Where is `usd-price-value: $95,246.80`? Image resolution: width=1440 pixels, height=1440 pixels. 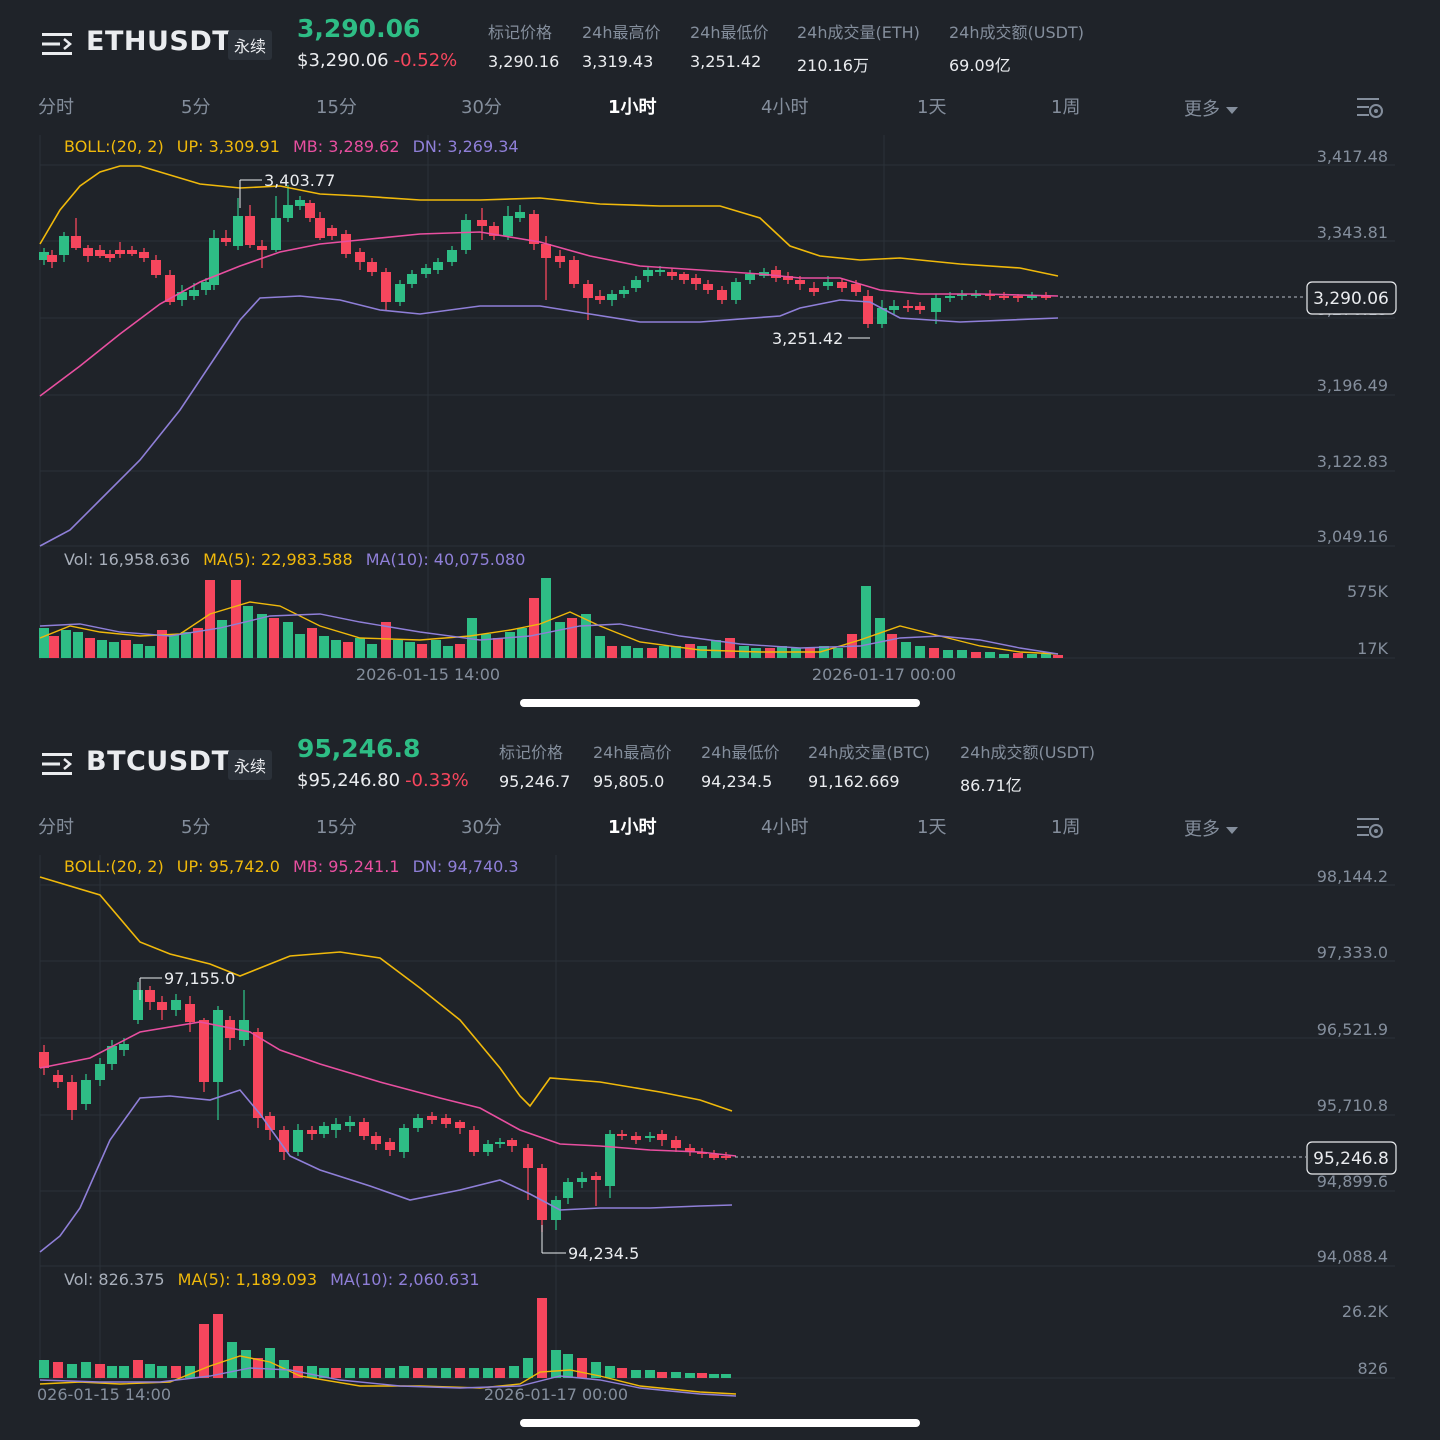
usd-price-value: $95,246.80 is located at coordinates (349, 780).